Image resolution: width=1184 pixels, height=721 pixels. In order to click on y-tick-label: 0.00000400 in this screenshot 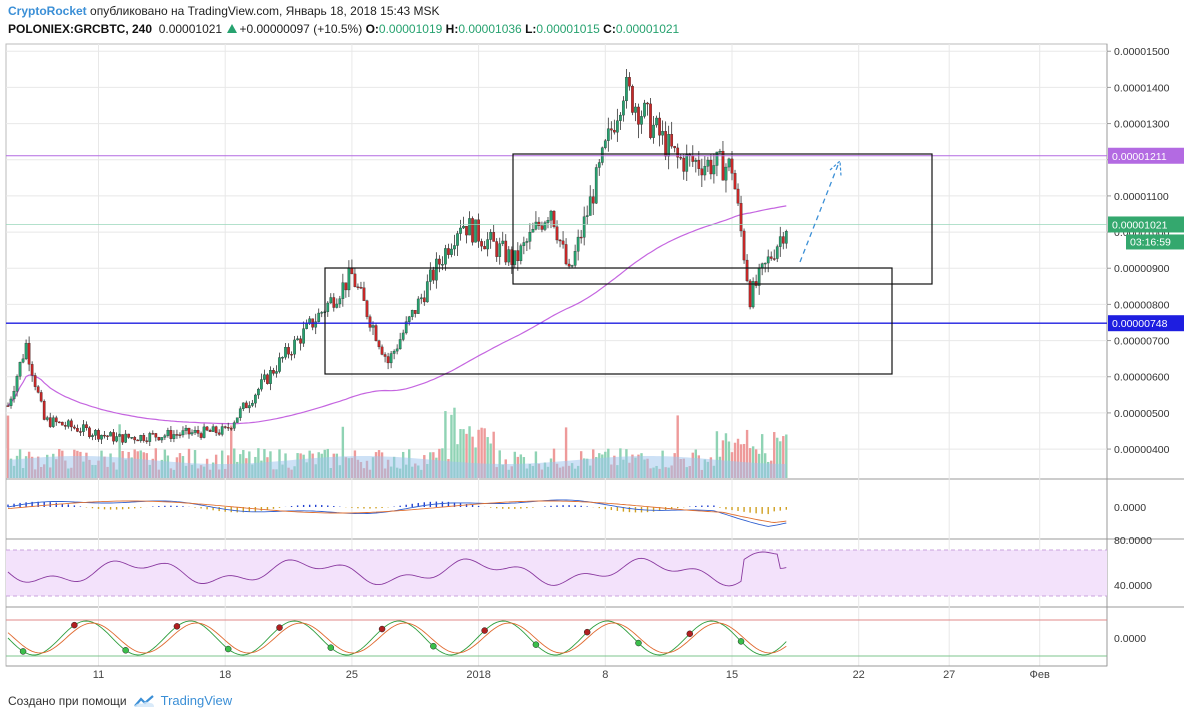, I will do `click(1142, 450)`.